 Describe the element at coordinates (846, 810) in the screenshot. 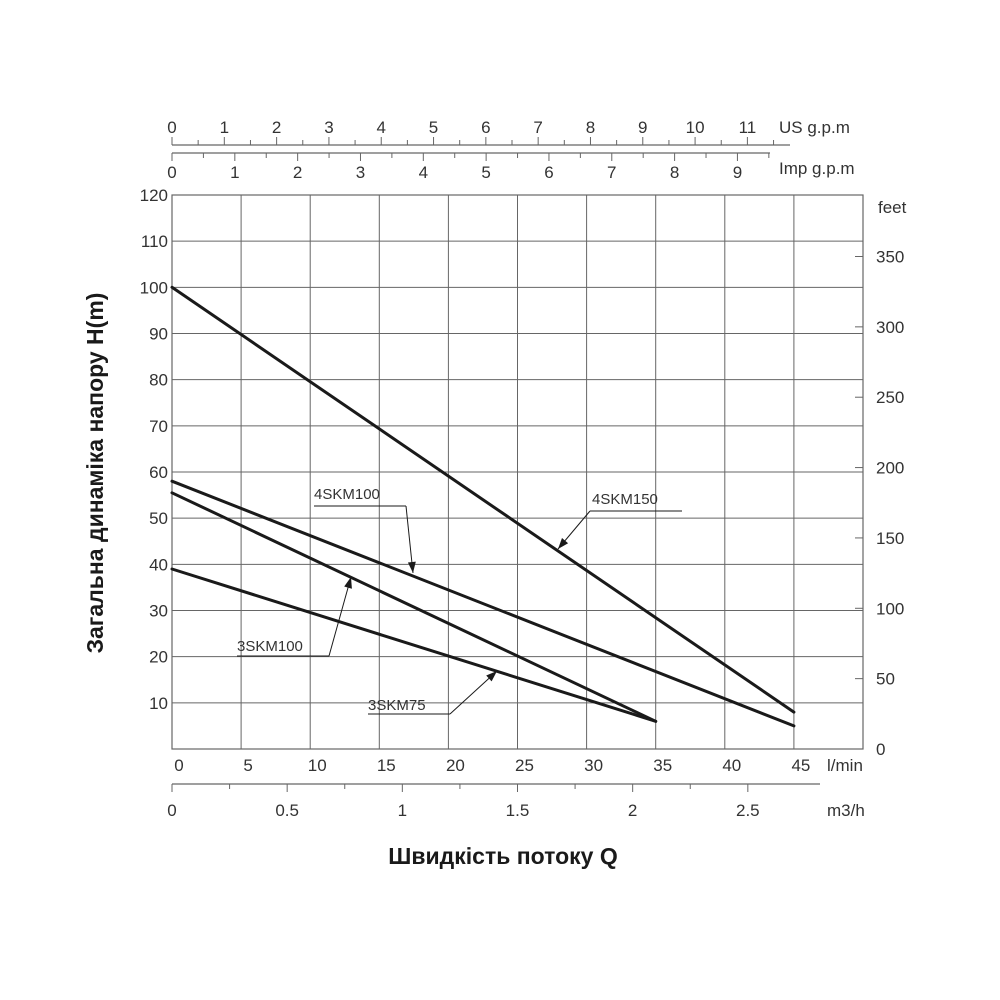

I see `m3h-unit-label: m3/h` at that location.